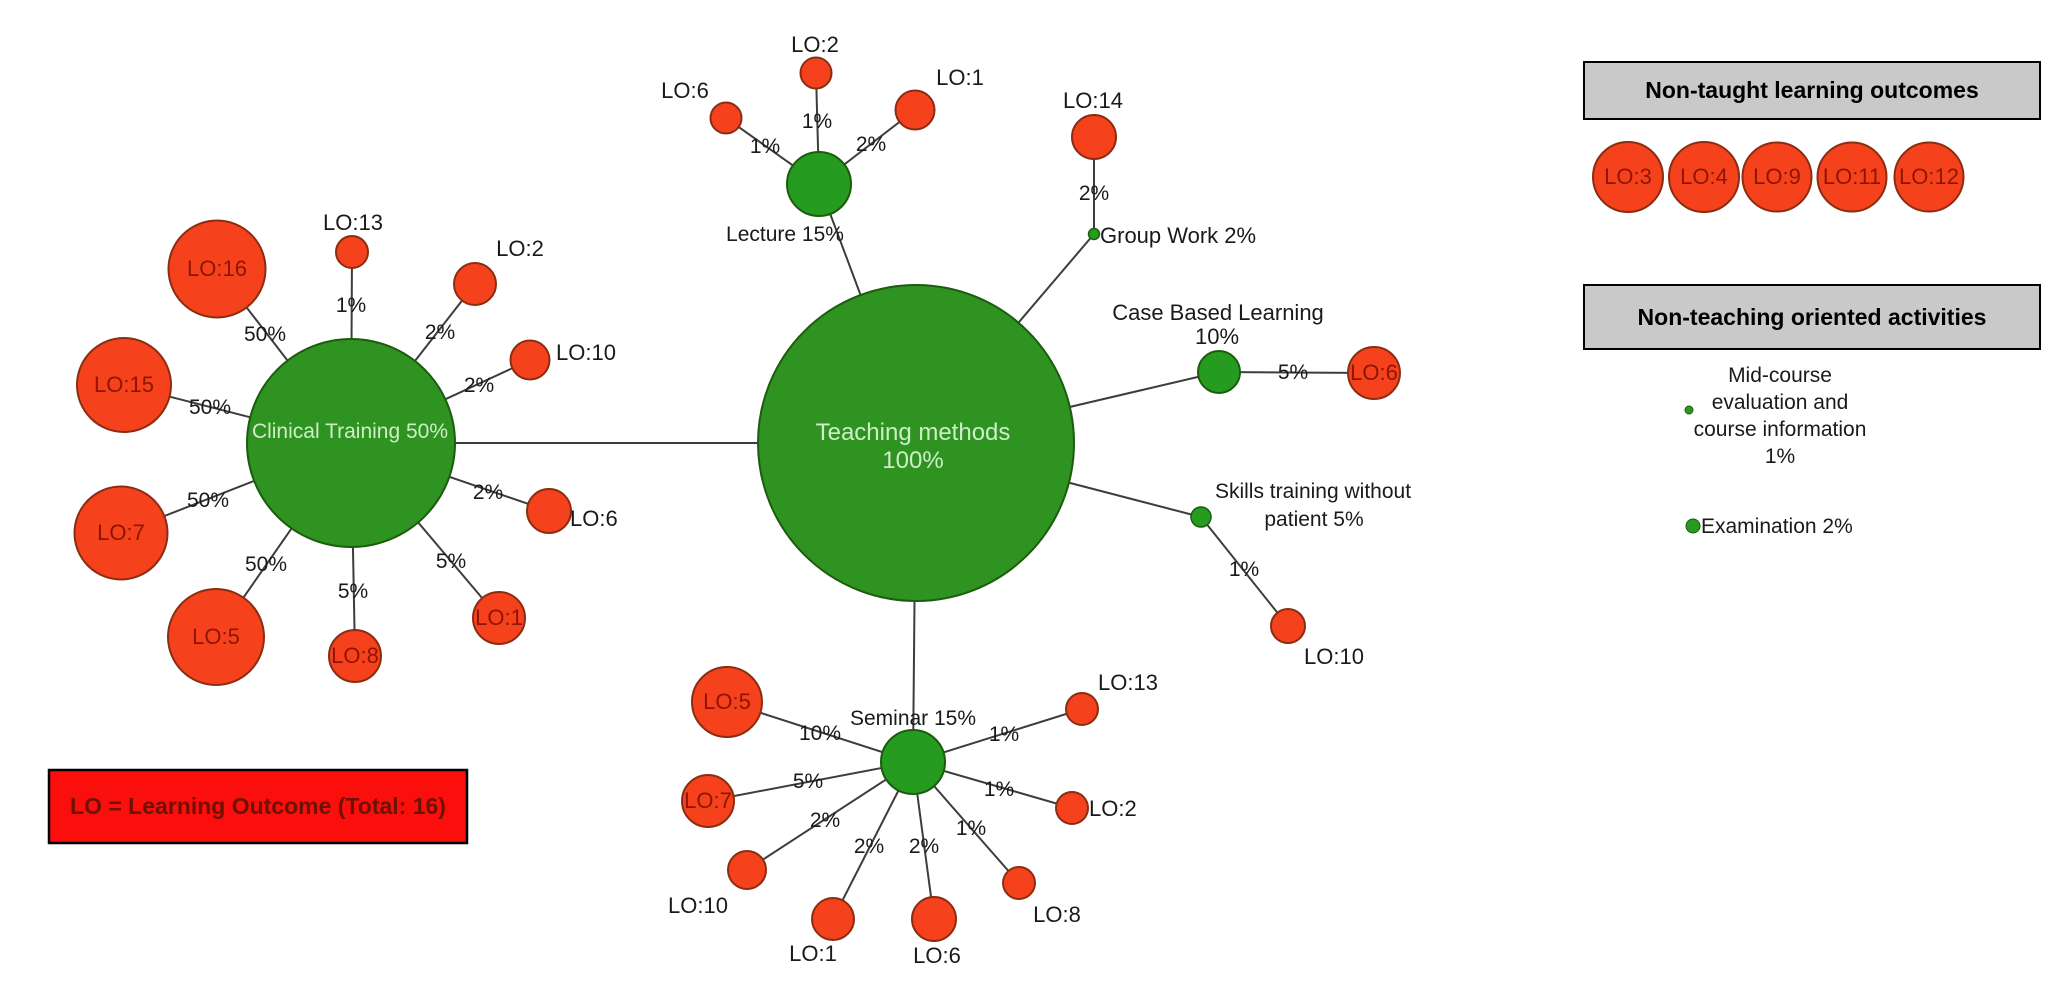 This screenshot has width=2059, height=1006. Describe the element at coordinates (913, 432) in the screenshot. I see `svg-text: Teaching methods` at that location.